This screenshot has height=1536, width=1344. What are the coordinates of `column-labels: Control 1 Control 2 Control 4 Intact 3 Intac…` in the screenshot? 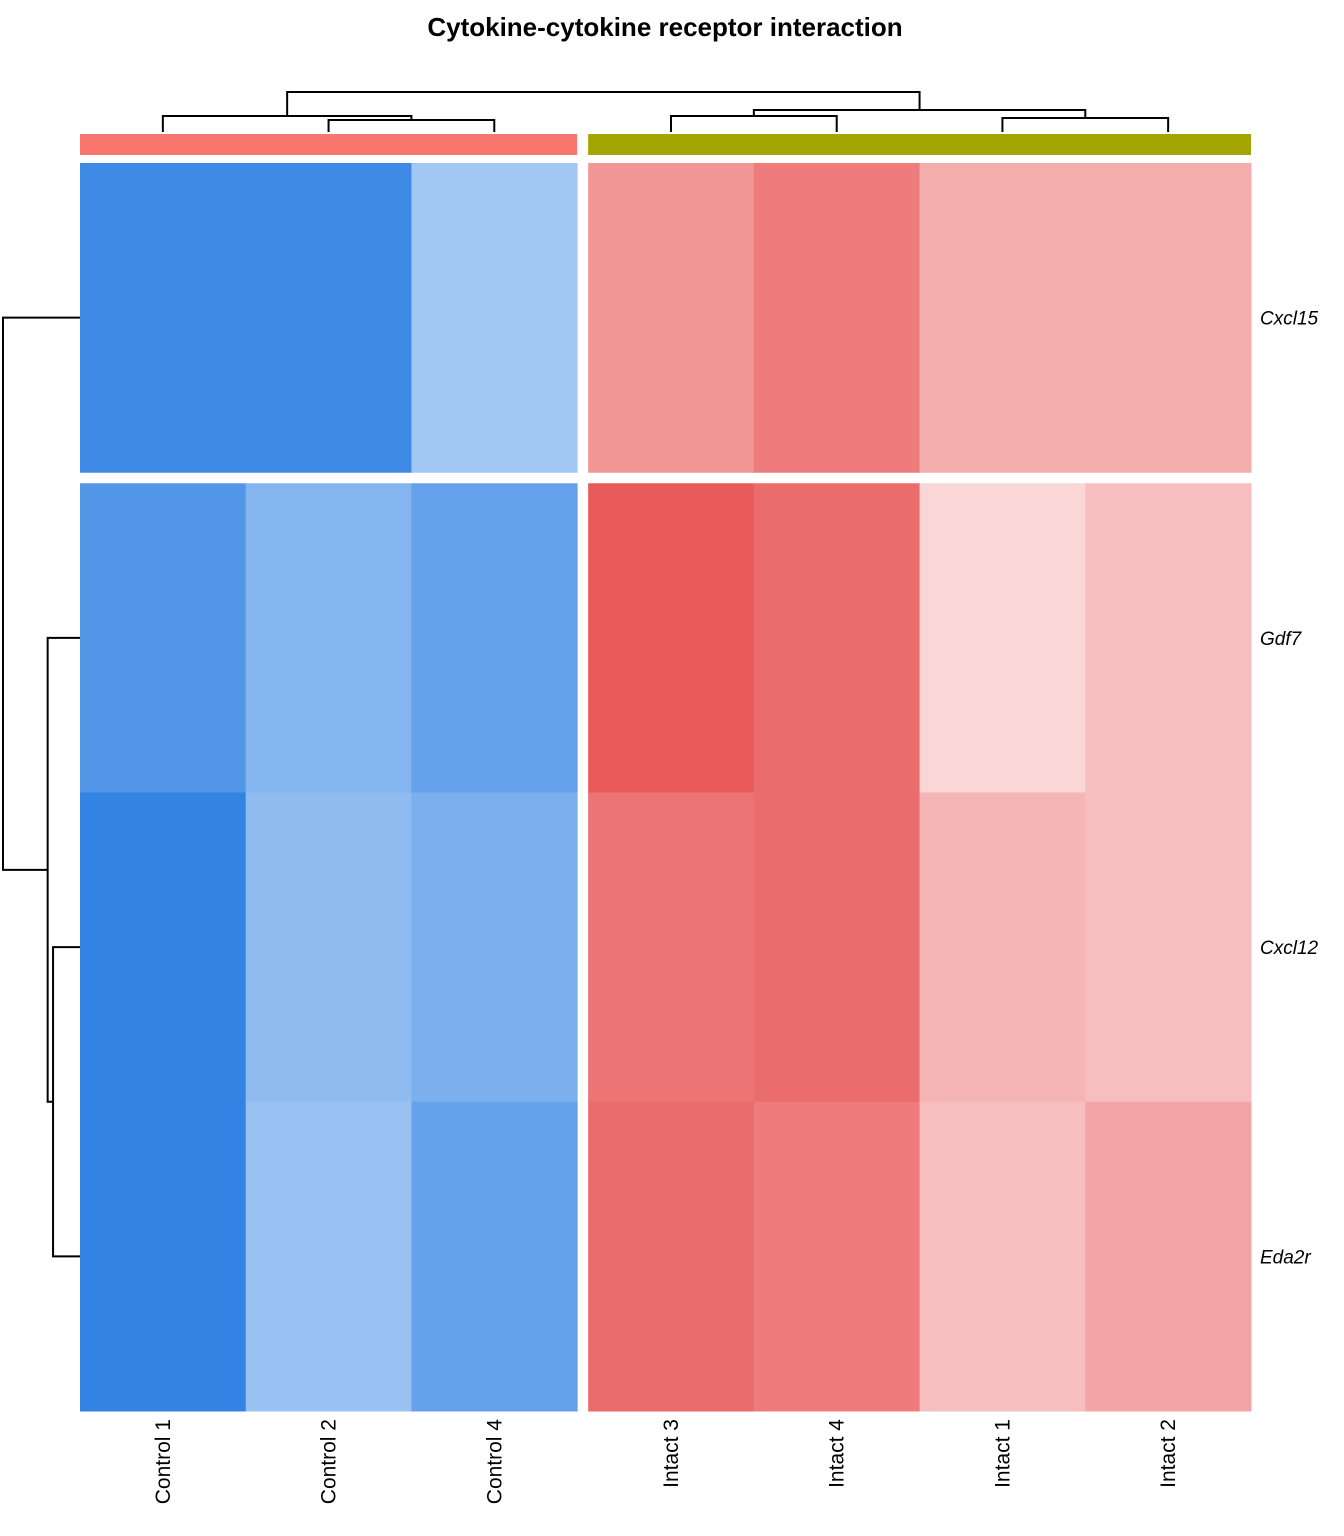 It's located at (666, 1462).